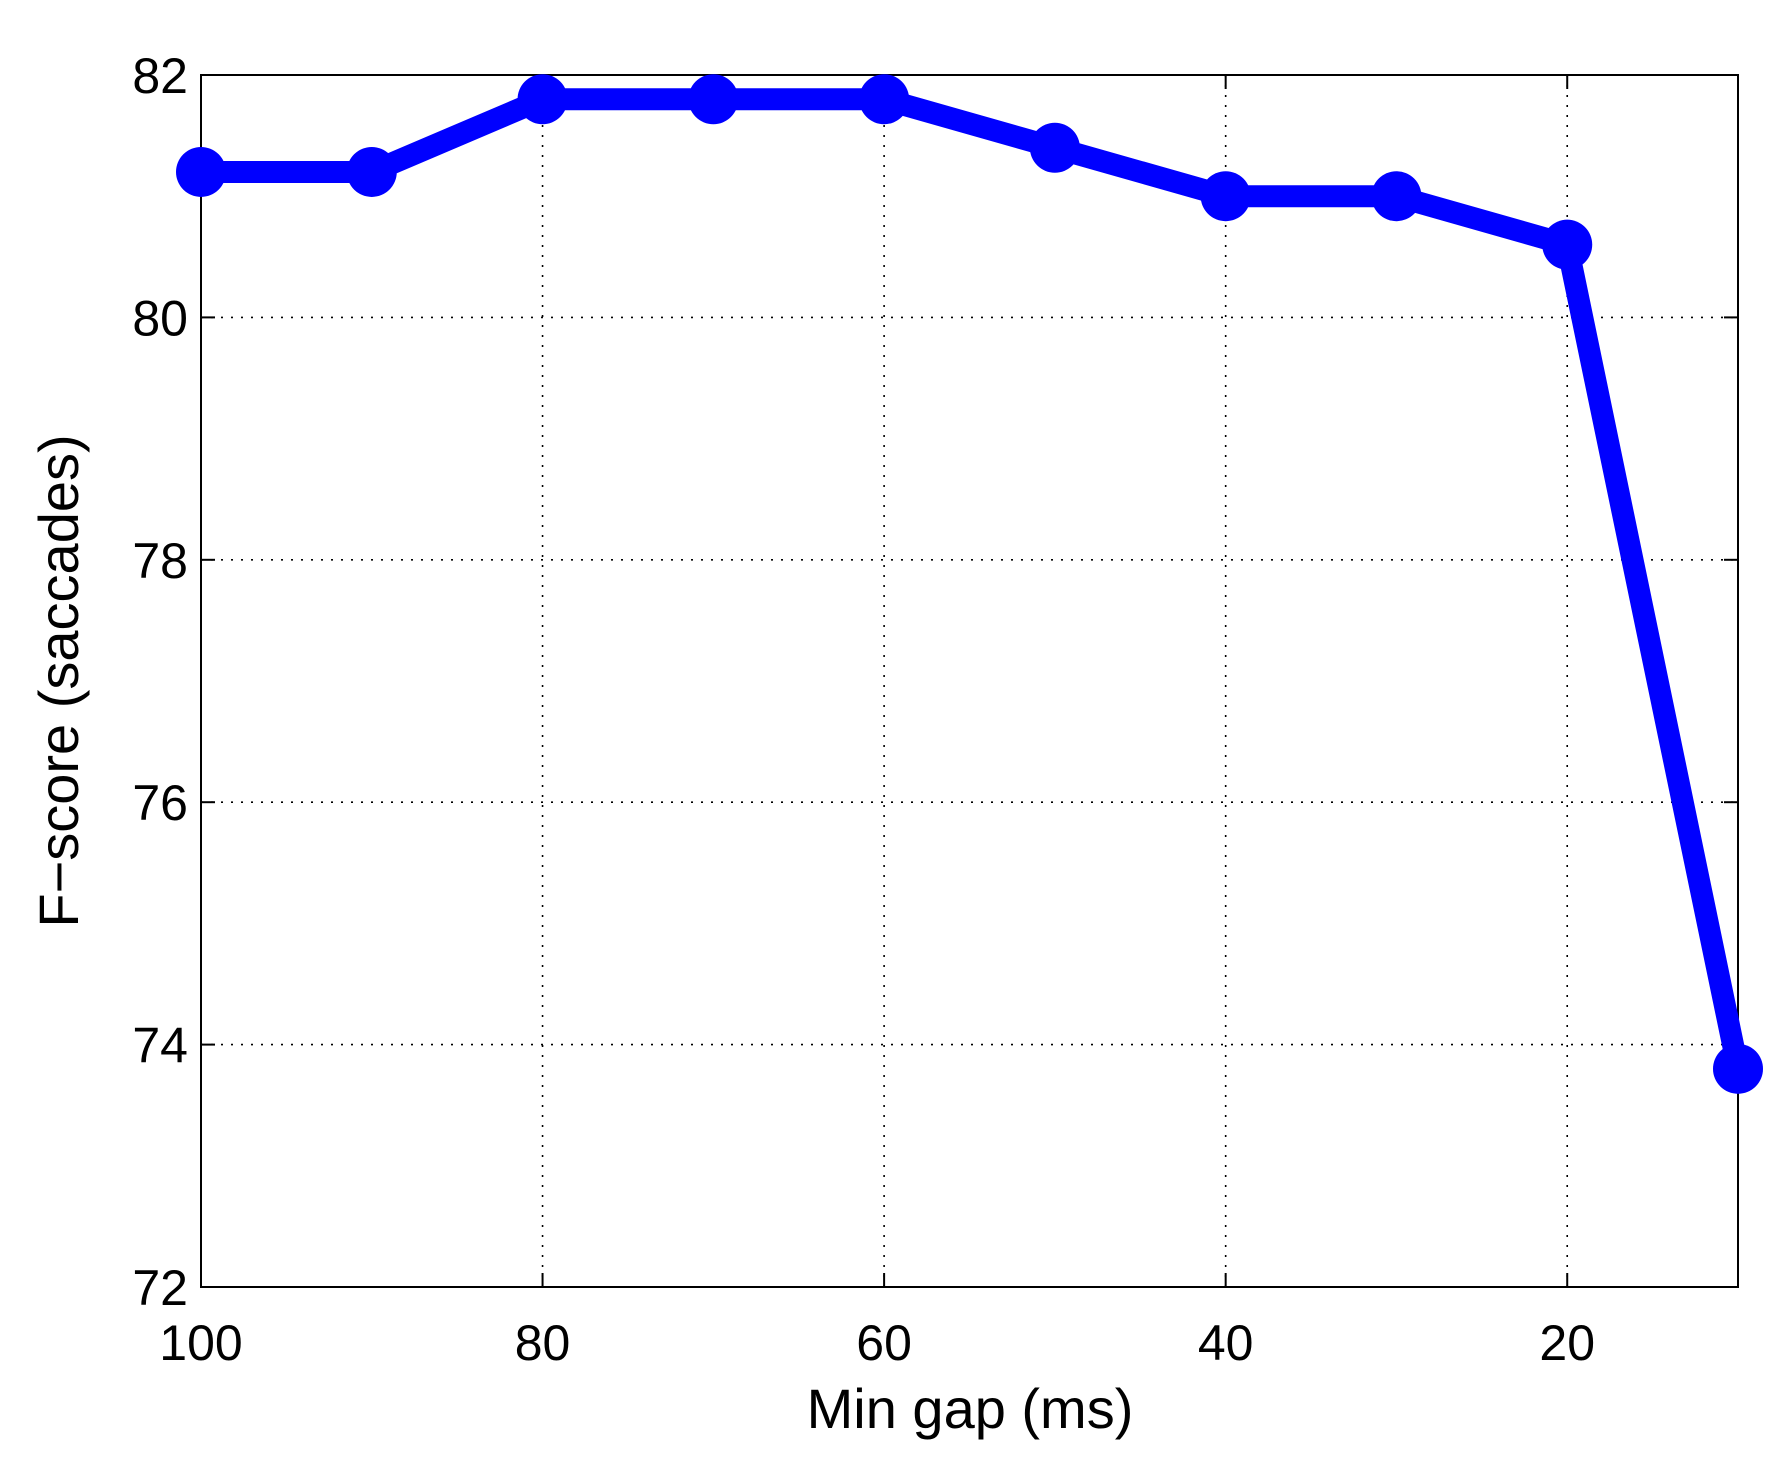 This screenshot has height=1462, width=1781. What do you see at coordinates (200, 1343) in the screenshot?
I see `x-tick-label: 100` at bounding box center [200, 1343].